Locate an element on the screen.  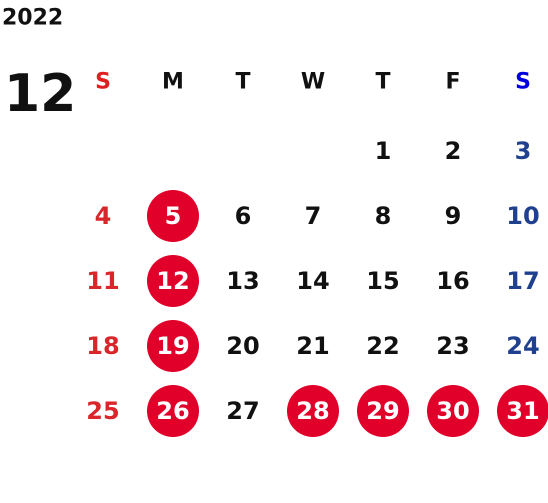
day: 20 is located at coordinates (242, 346).